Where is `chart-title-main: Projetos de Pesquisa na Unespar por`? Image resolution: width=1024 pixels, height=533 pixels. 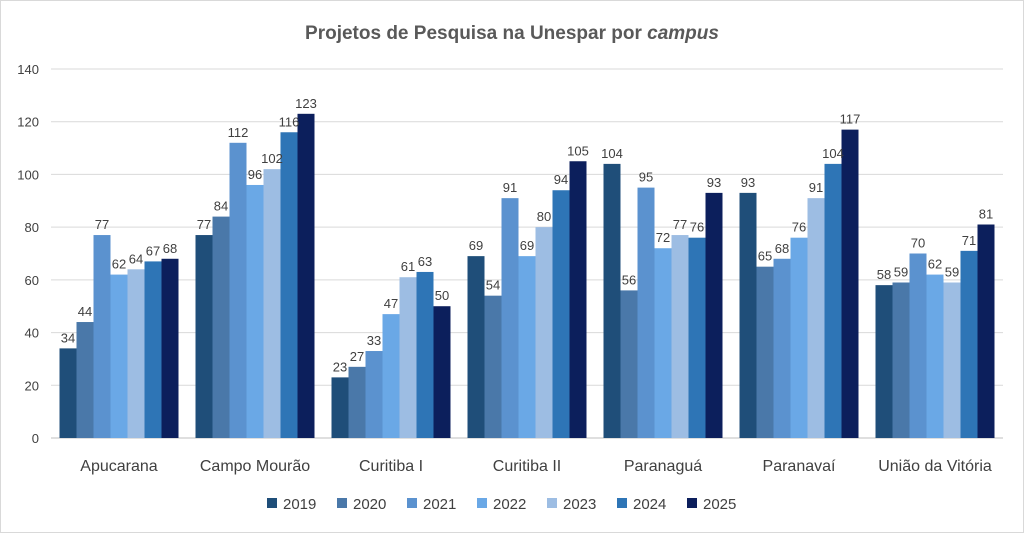 chart-title-main: Projetos de Pesquisa na Unespar por is located at coordinates (473, 33).